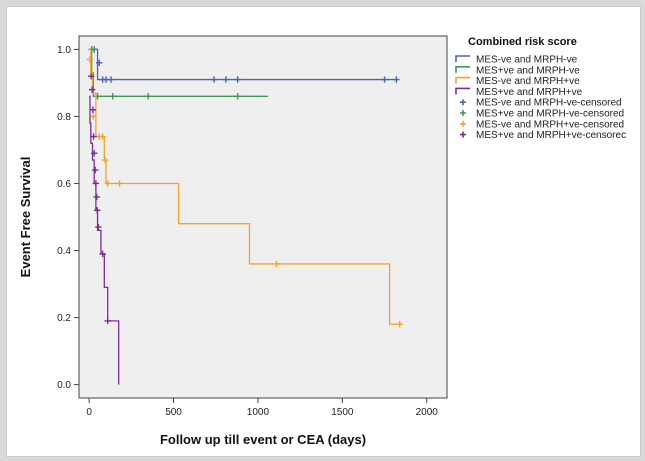 This screenshot has width=645, height=461. I want to click on y-tick-label: 0.4, so click(64, 251).